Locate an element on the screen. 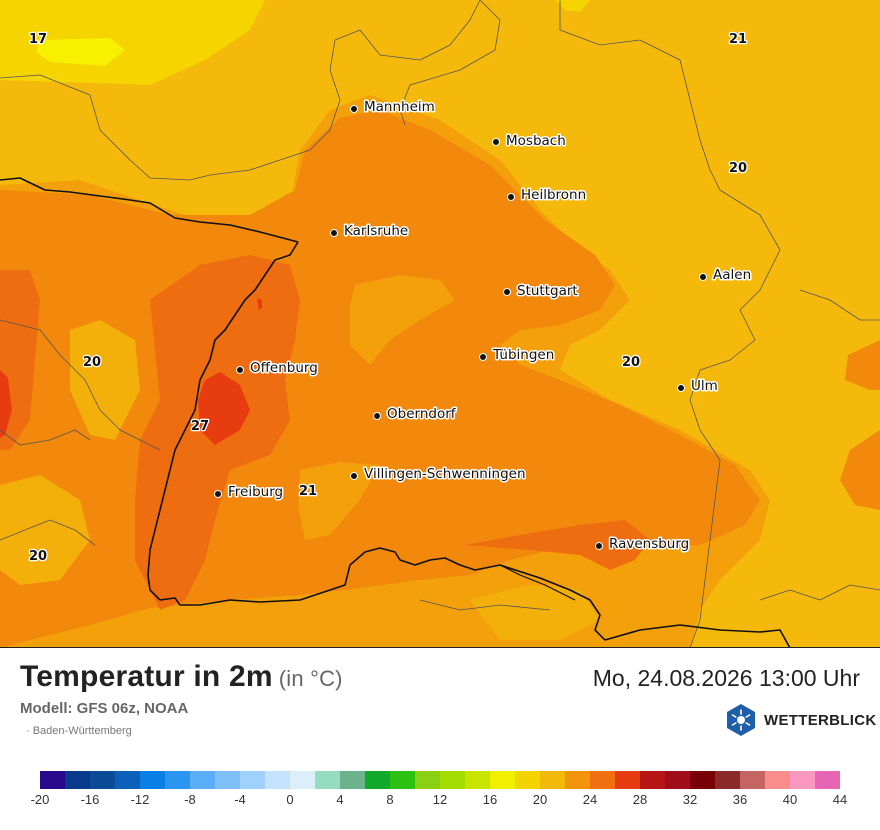  city-freiburg: Freiburg is located at coordinates (249, 492).